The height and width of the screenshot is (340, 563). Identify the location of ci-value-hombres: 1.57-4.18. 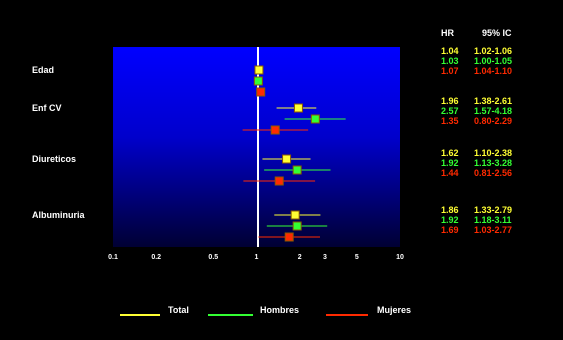
(493, 111).